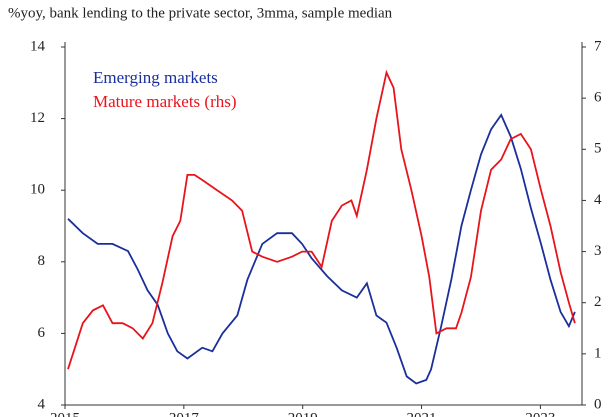 The image size is (611, 417). What do you see at coordinates (37, 118) in the screenshot?
I see `y-tick-label: 12` at bounding box center [37, 118].